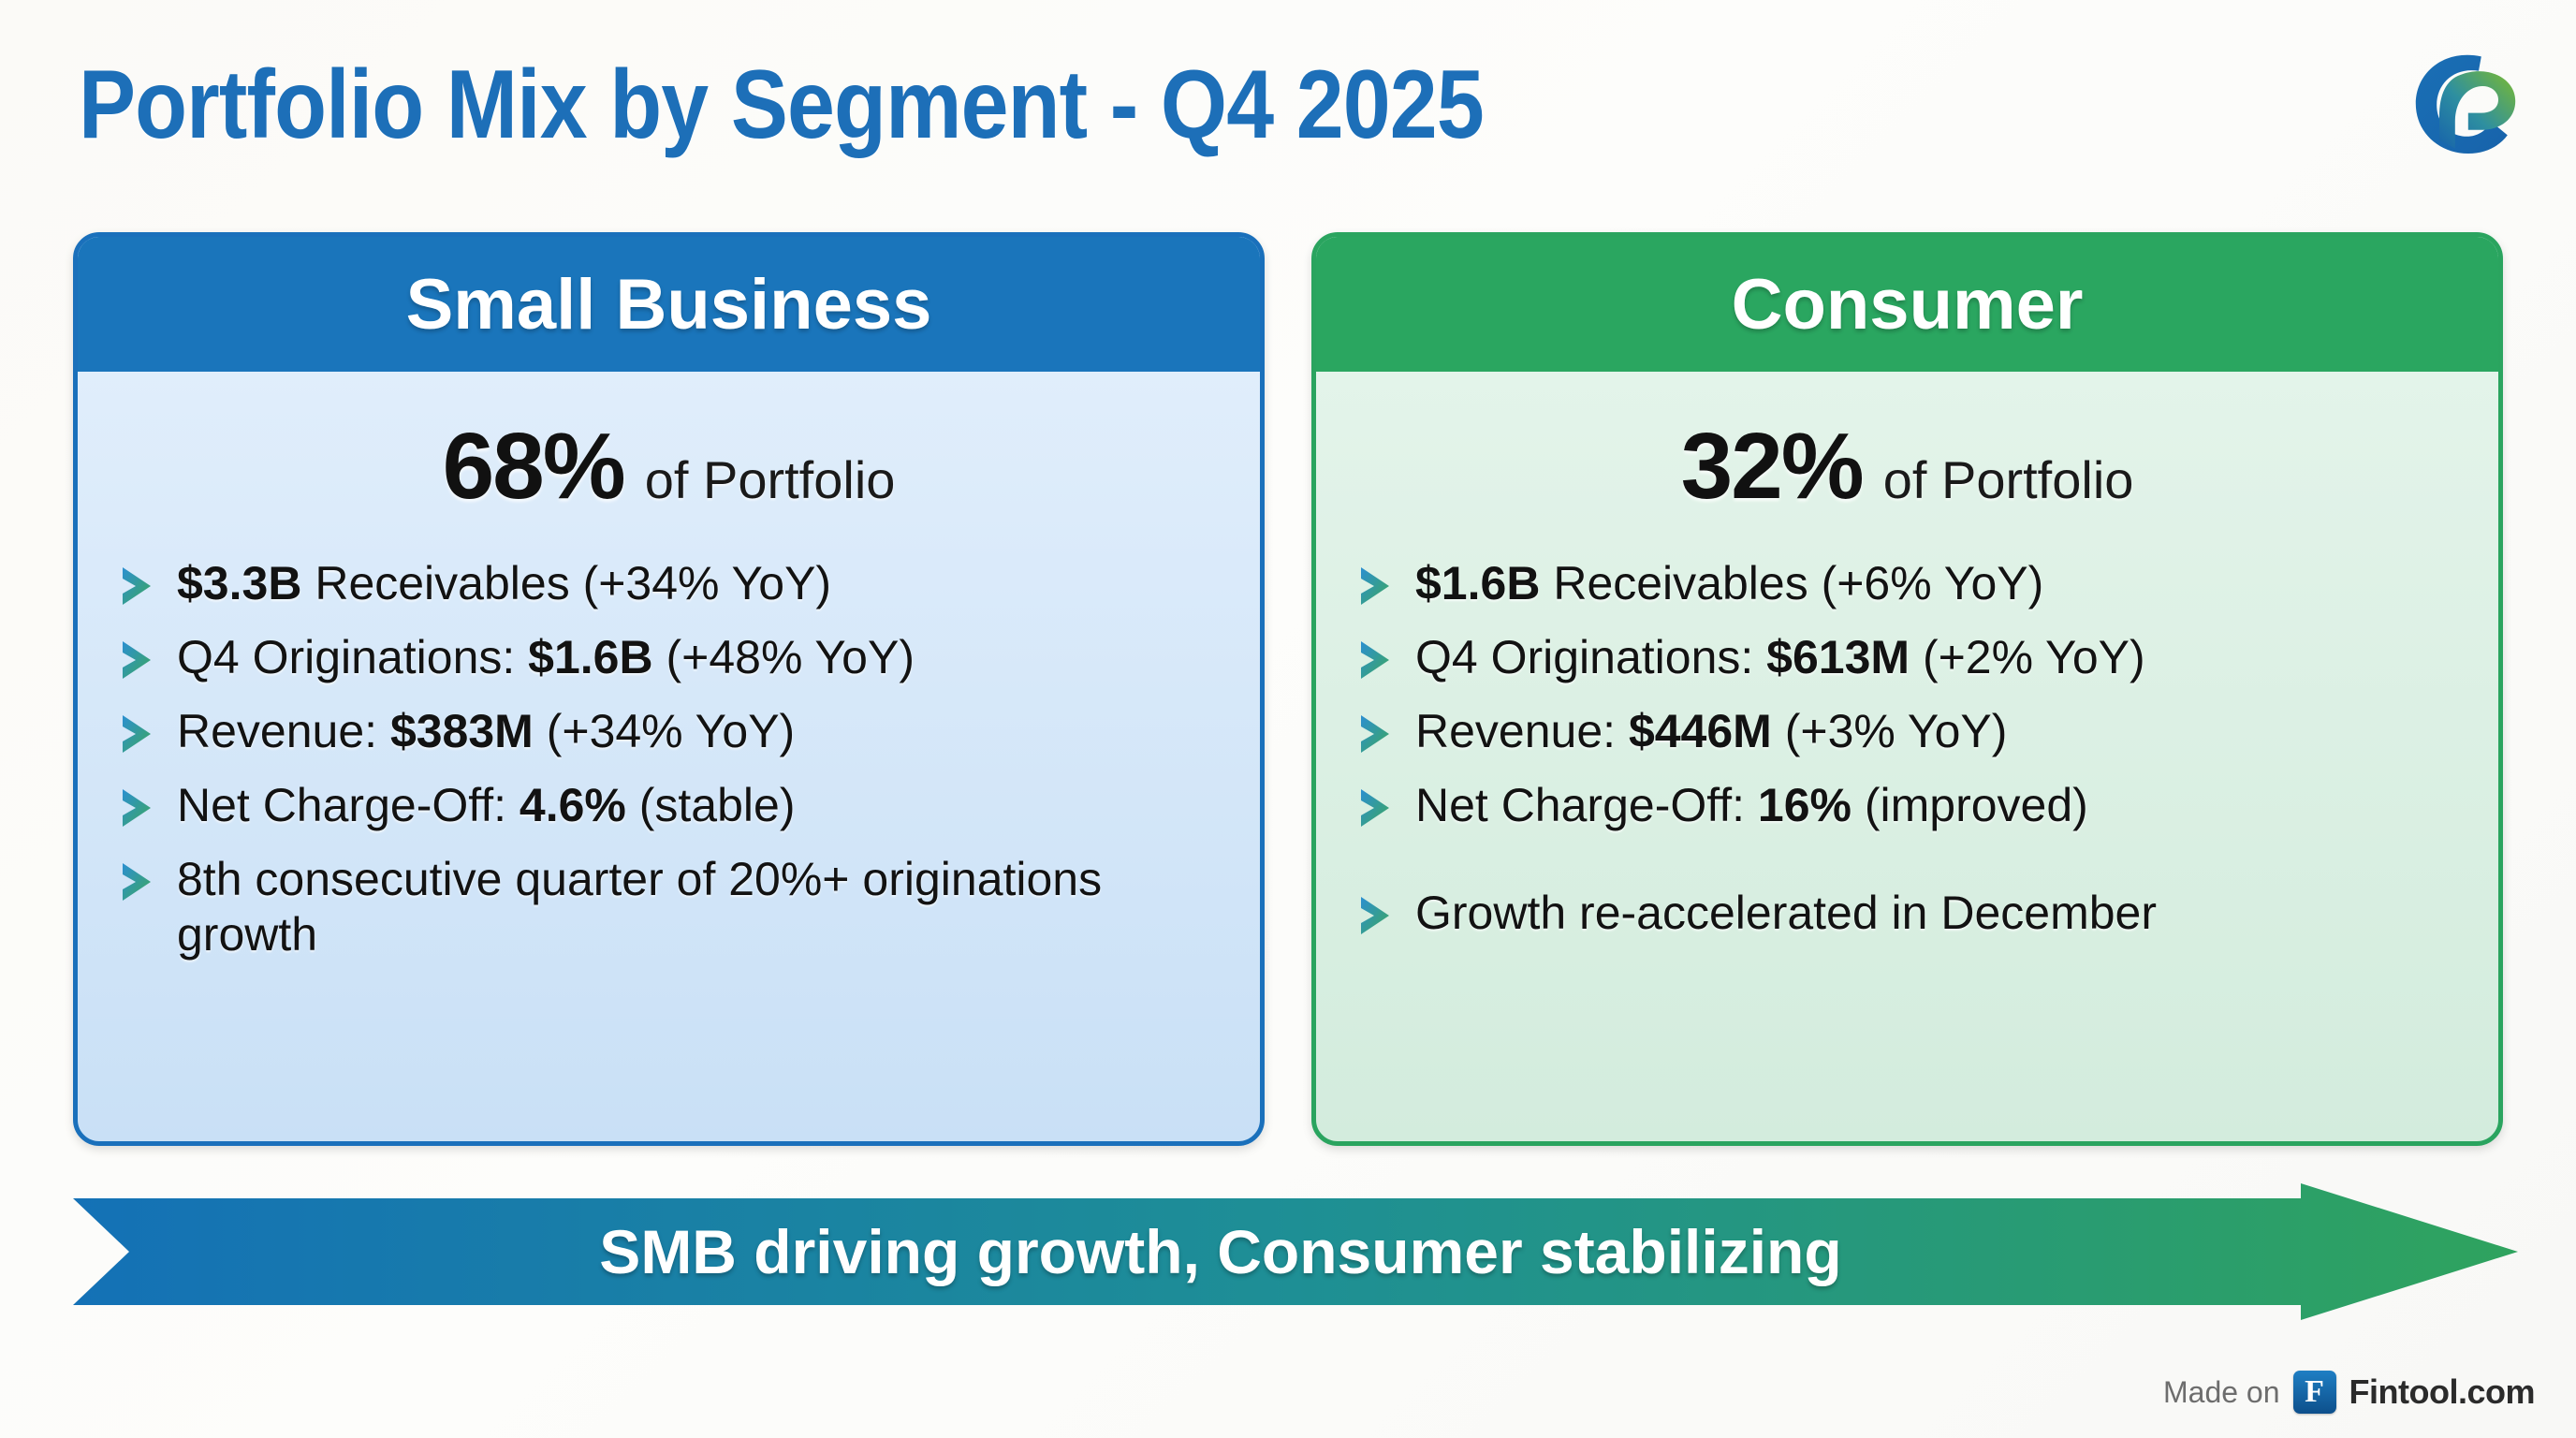 The height and width of the screenshot is (1438, 2576). Describe the element at coordinates (1804, 805) in the screenshot. I see `bullet-strong: 16%` at that location.